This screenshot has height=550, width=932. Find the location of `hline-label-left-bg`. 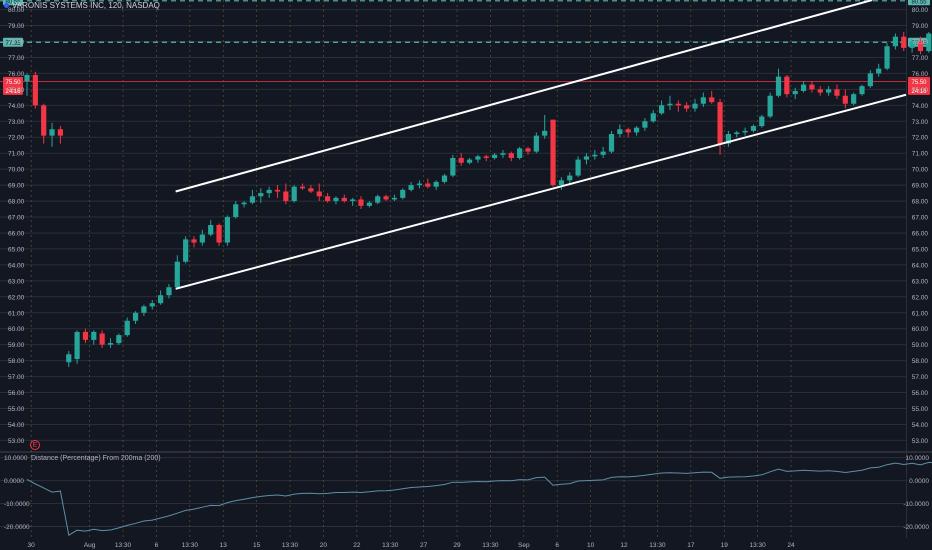

hline-label-left-bg is located at coordinates (13, 42).